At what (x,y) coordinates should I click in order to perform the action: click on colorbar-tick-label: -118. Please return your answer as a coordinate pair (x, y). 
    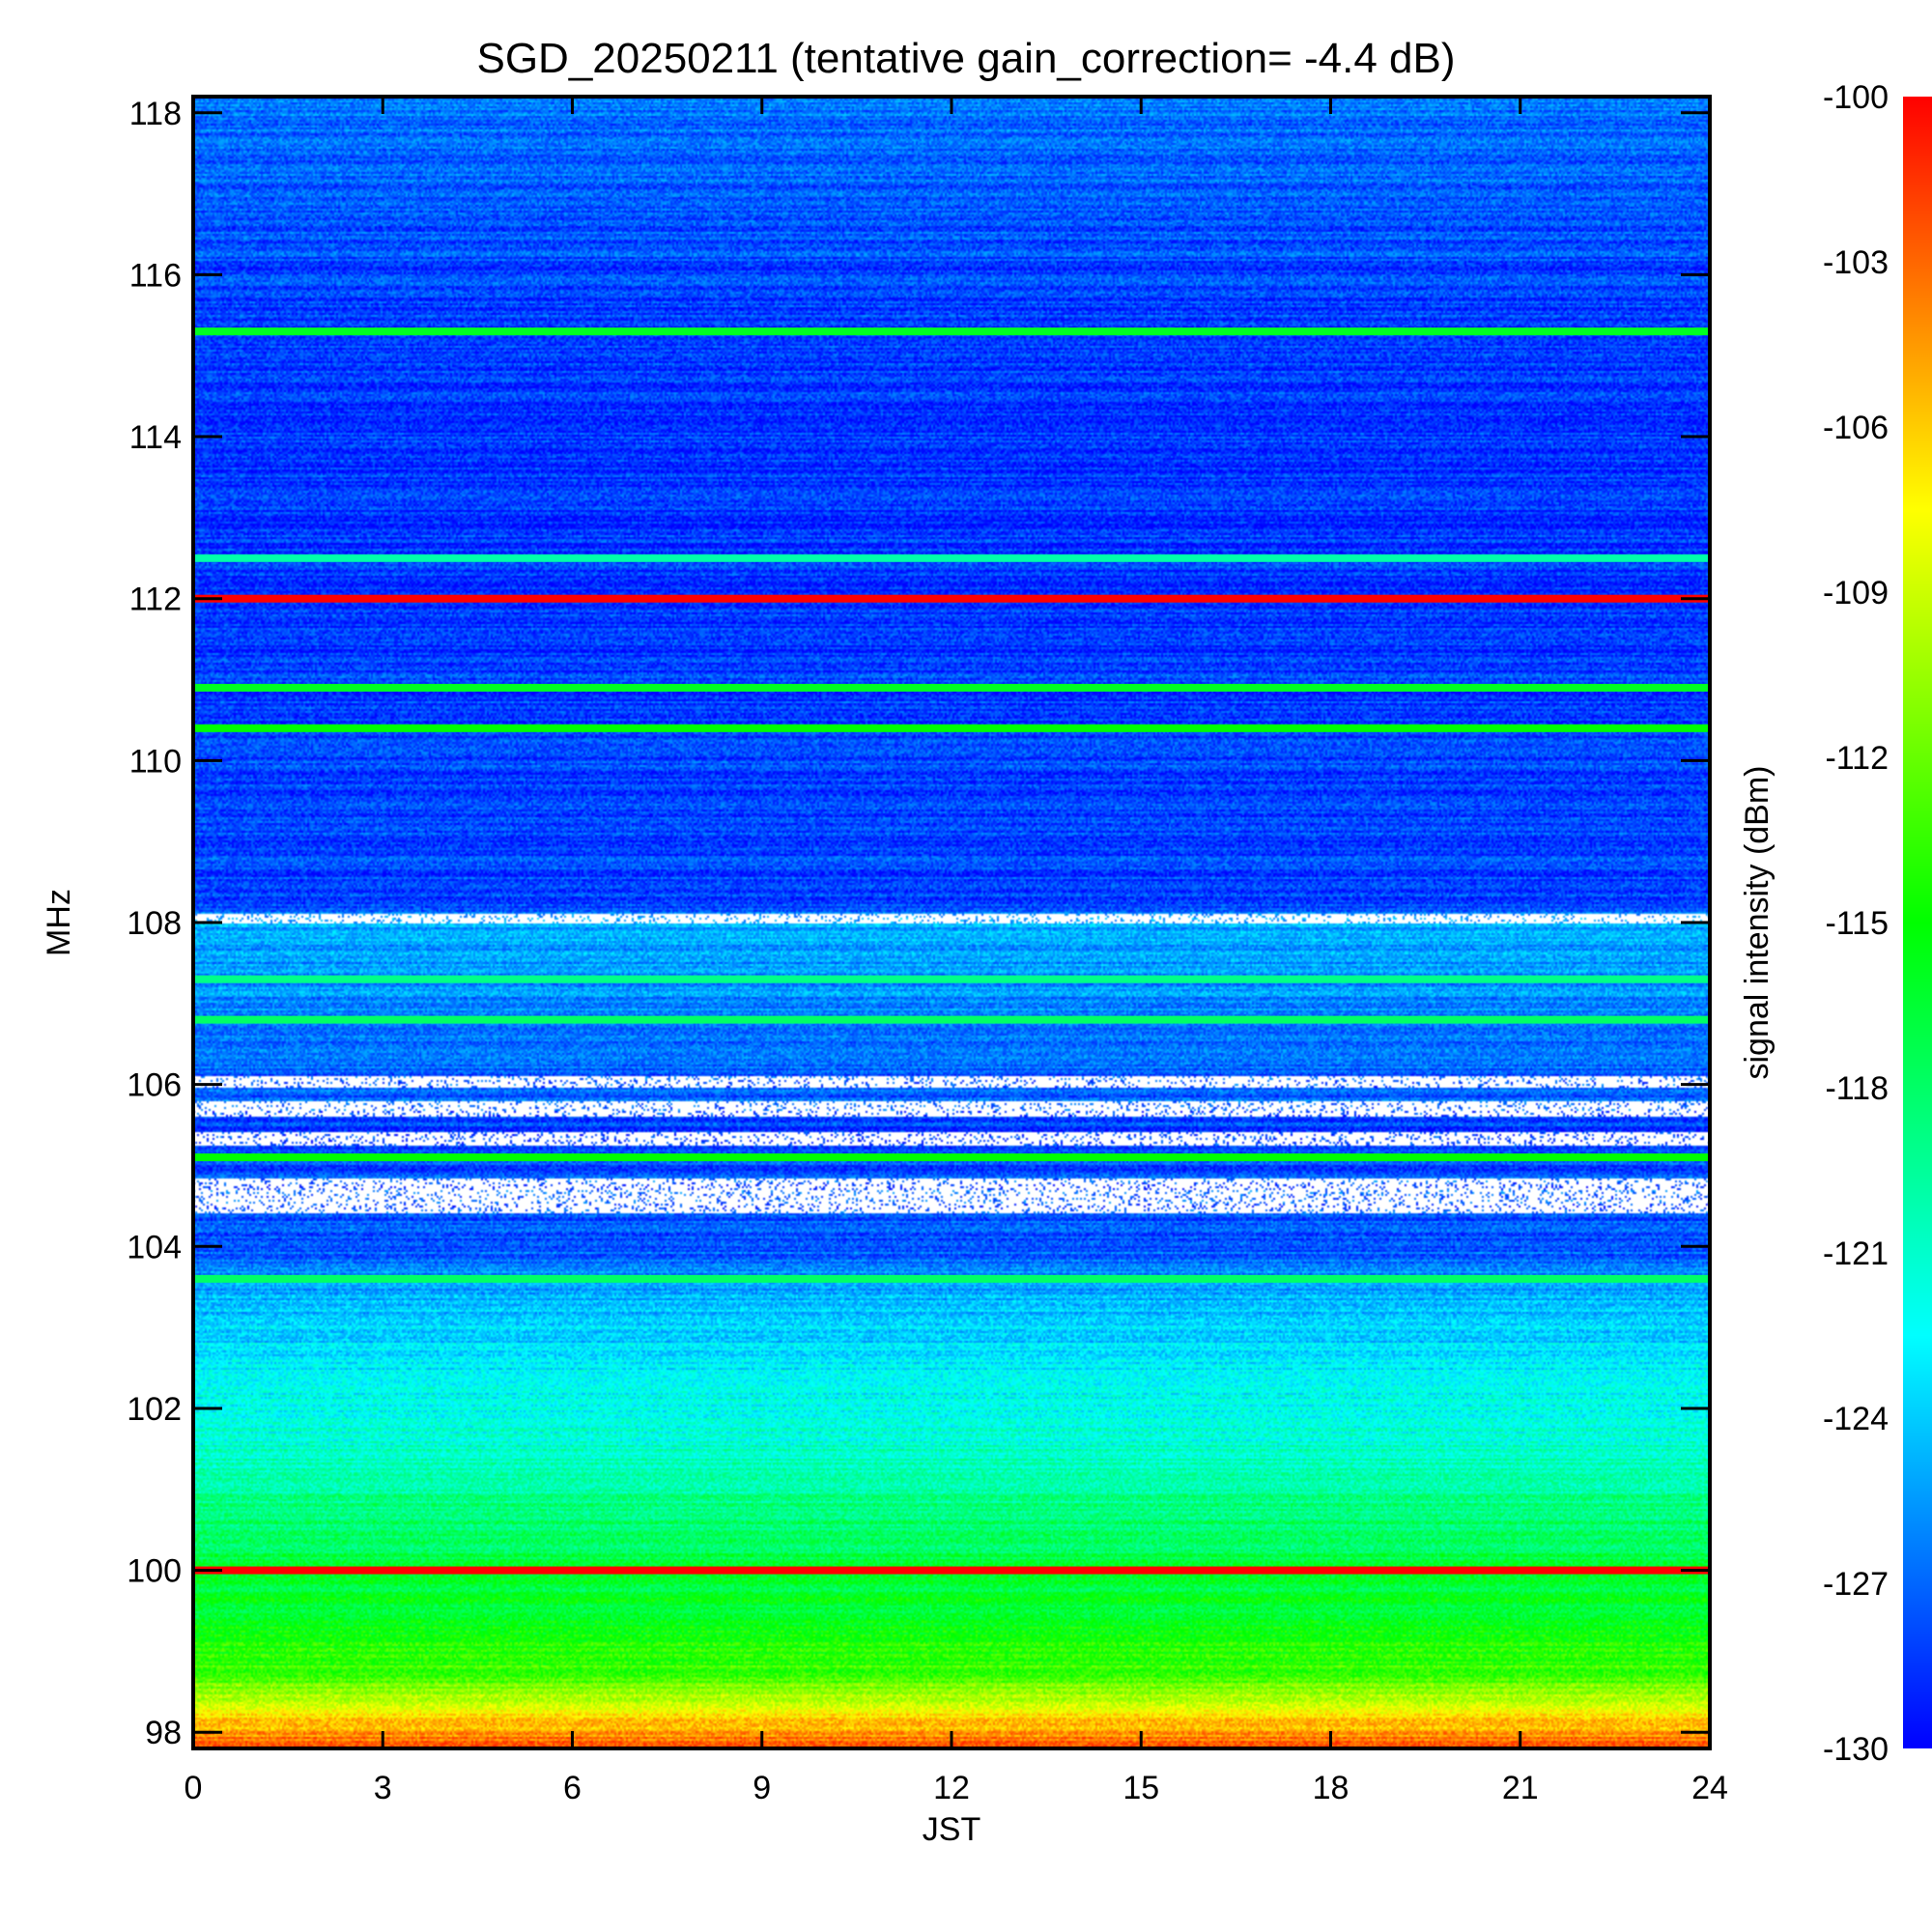
    Looking at the image, I should click on (1857, 1088).